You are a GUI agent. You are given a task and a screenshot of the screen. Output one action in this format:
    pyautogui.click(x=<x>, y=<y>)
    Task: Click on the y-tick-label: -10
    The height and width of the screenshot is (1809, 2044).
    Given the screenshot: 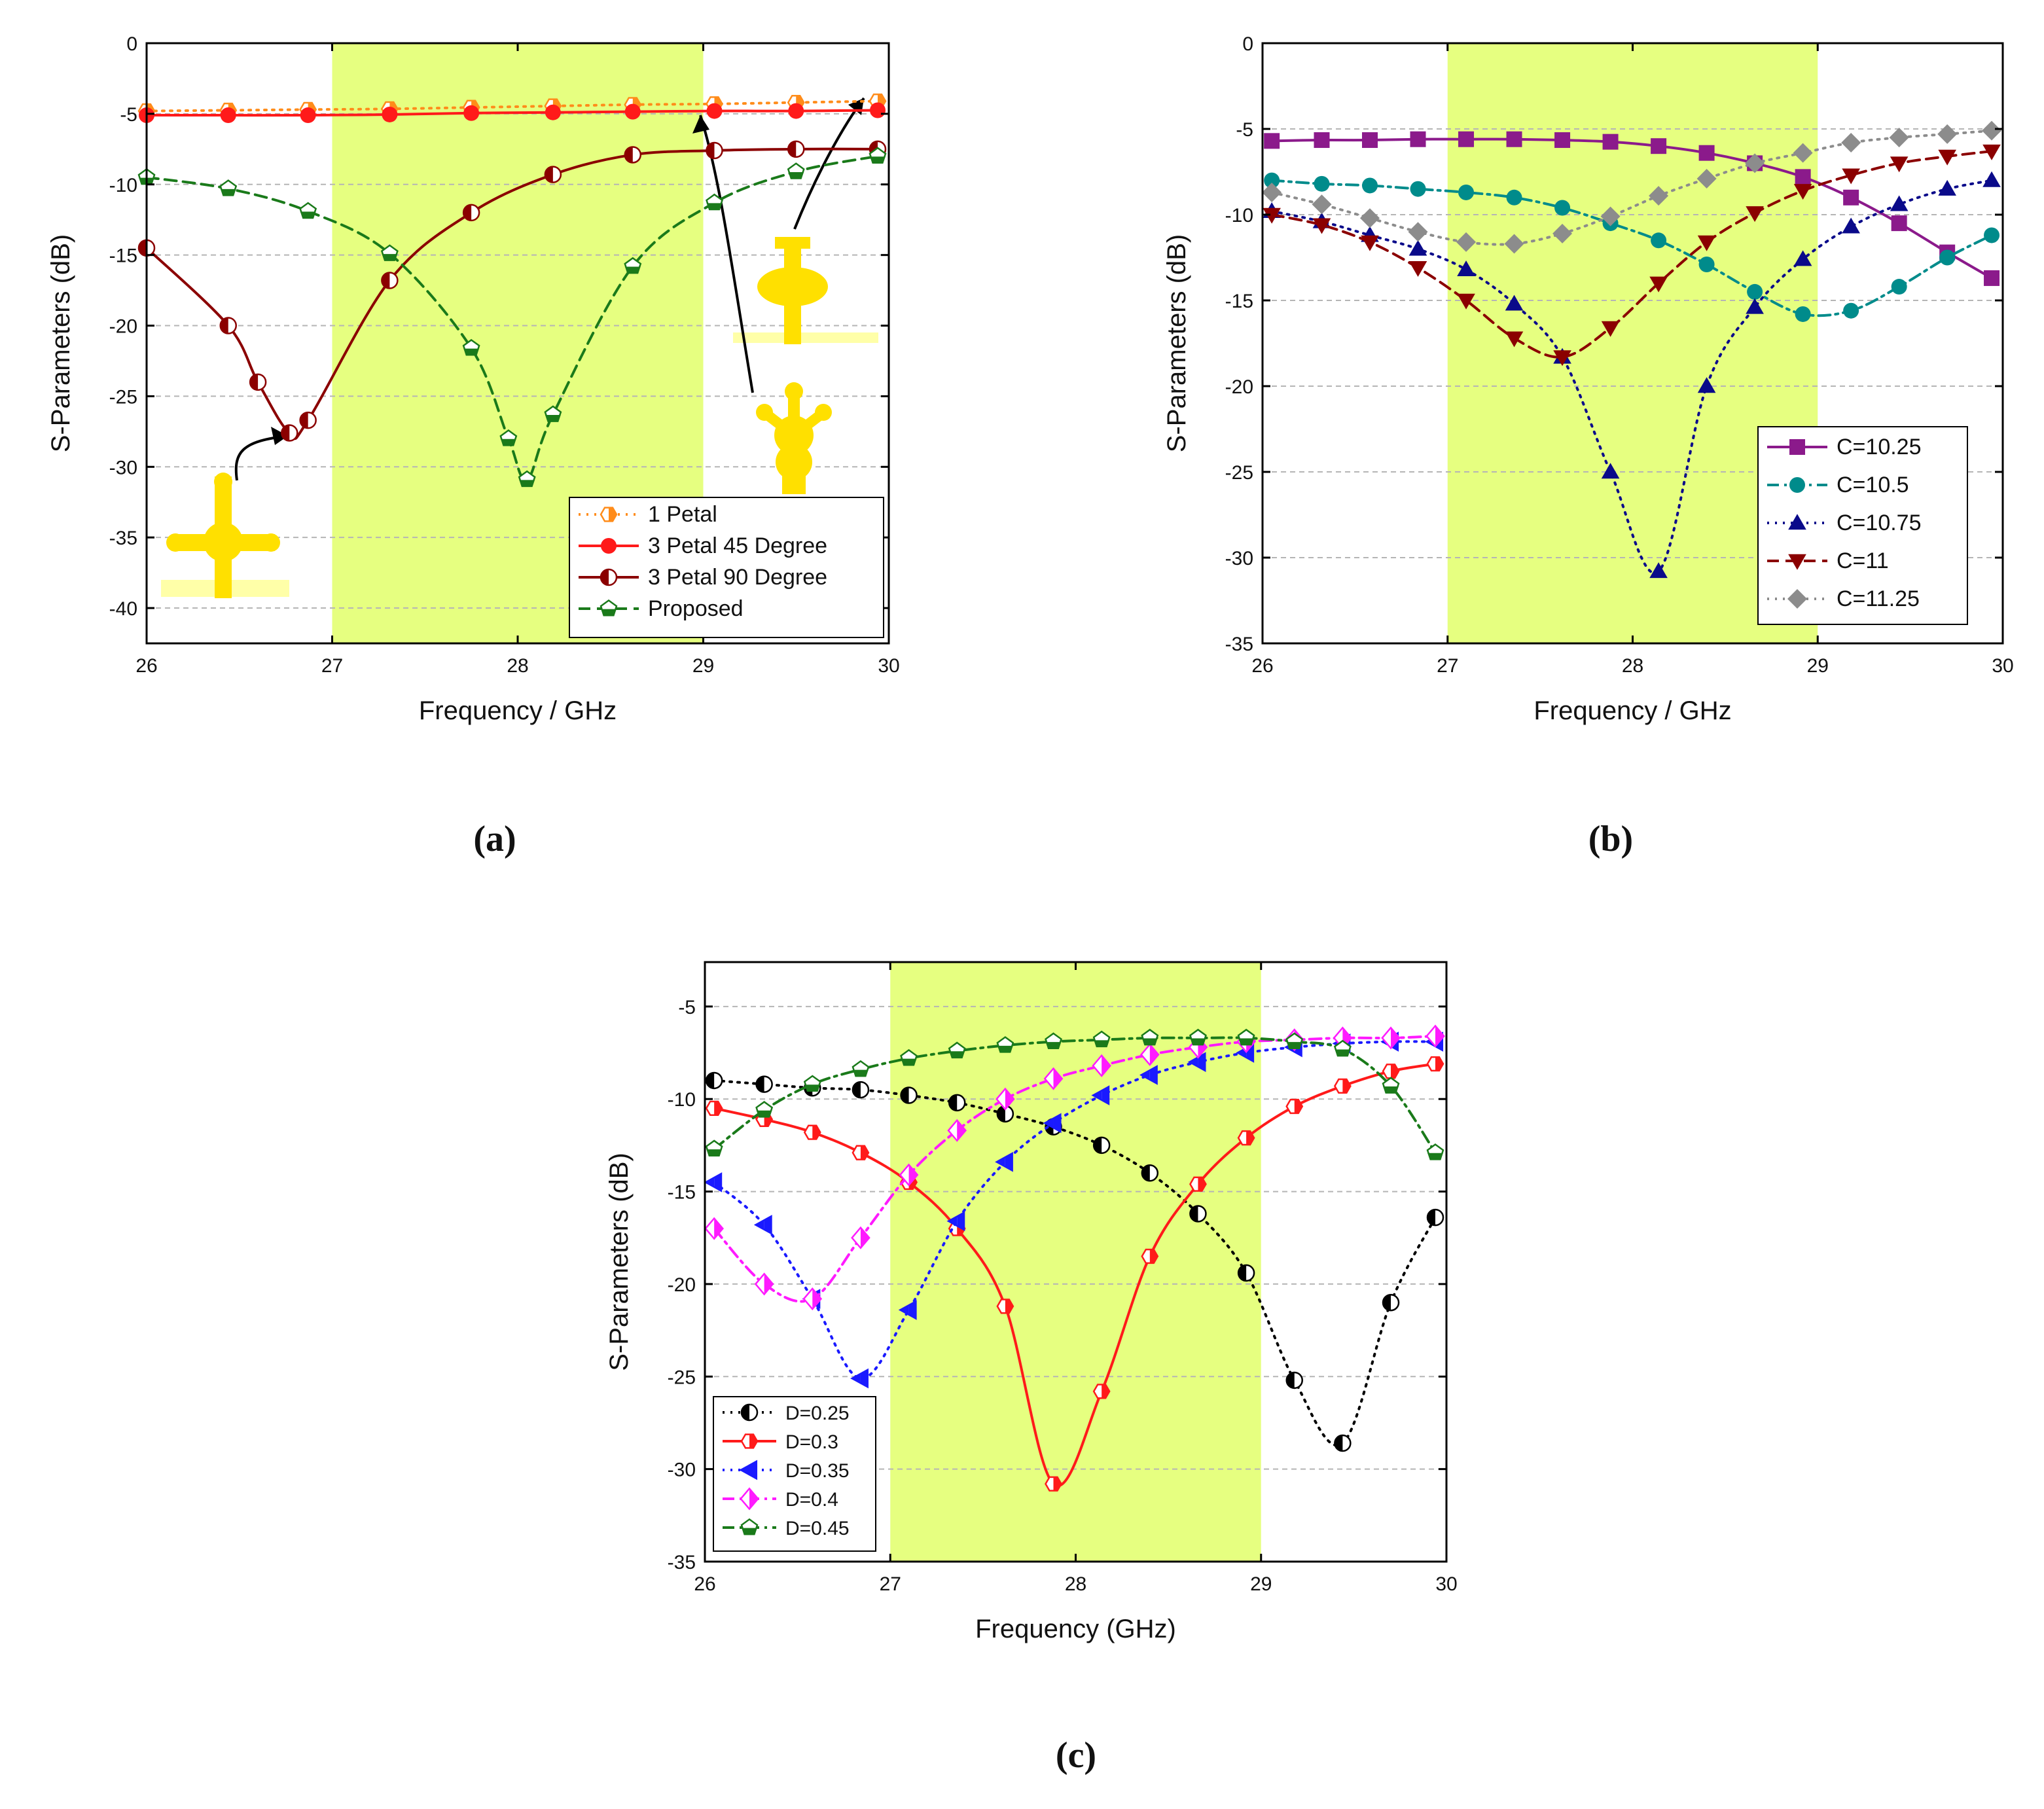 What is the action you would take?
    pyautogui.click(x=123, y=185)
    